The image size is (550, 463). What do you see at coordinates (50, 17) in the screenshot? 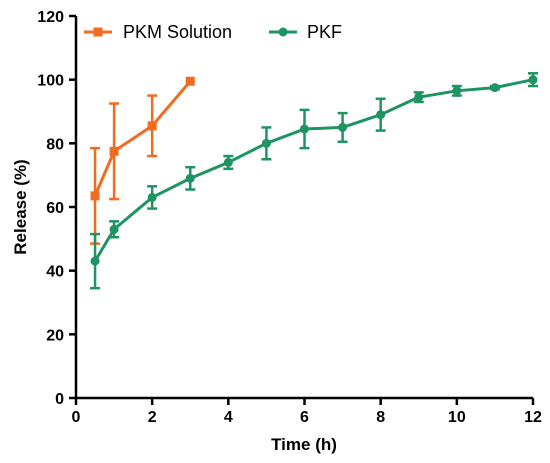
I see `y-tick-label: 120` at bounding box center [50, 17].